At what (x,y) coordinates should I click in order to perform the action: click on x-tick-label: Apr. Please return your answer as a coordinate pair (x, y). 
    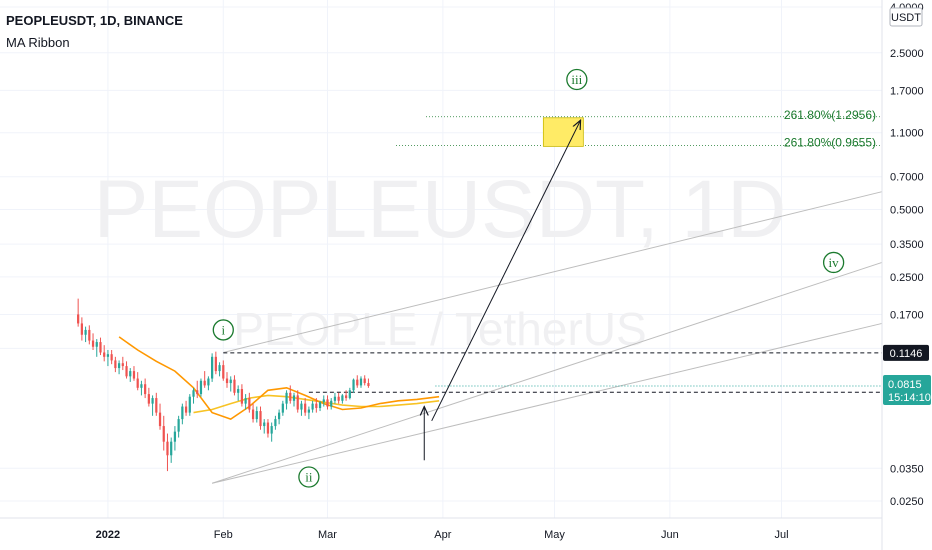
    Looking at the image, I should click on (442, 535).